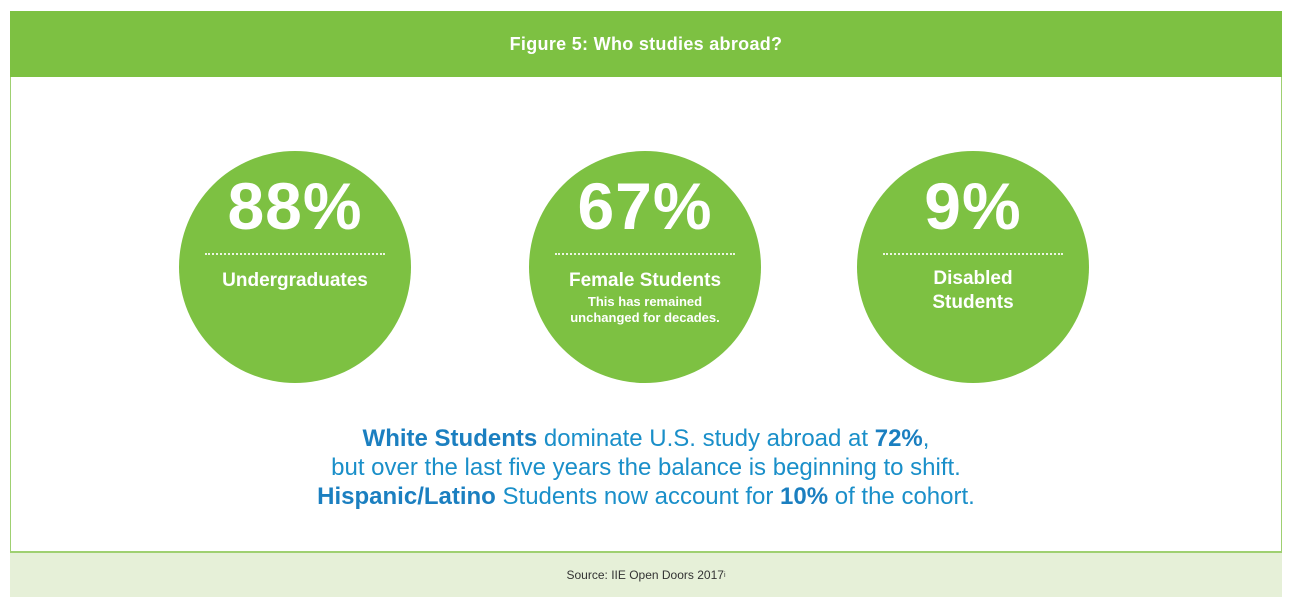 The height and width of the screenshot is (597, 1290). I want to click on summary-text-span: ,, so click(926, 438).